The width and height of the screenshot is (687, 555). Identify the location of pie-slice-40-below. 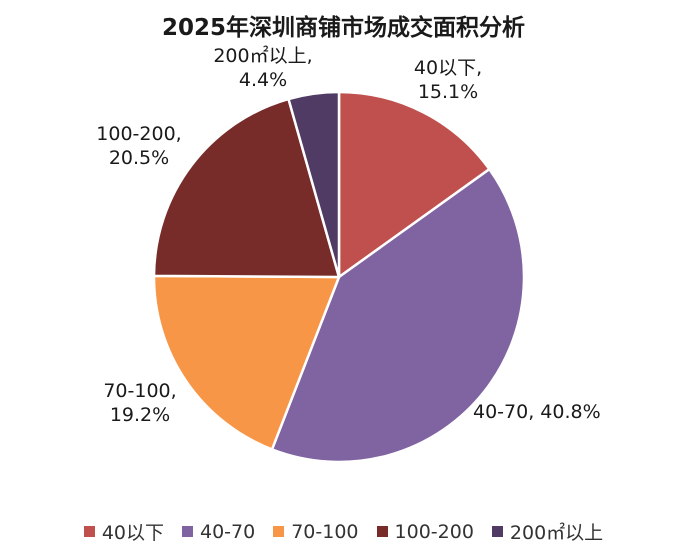
(414, 184).